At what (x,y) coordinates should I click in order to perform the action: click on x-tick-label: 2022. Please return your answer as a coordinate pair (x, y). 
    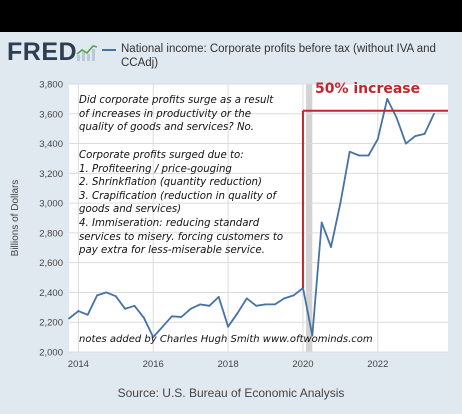
    Looking at the image, I should click on (377, 364).